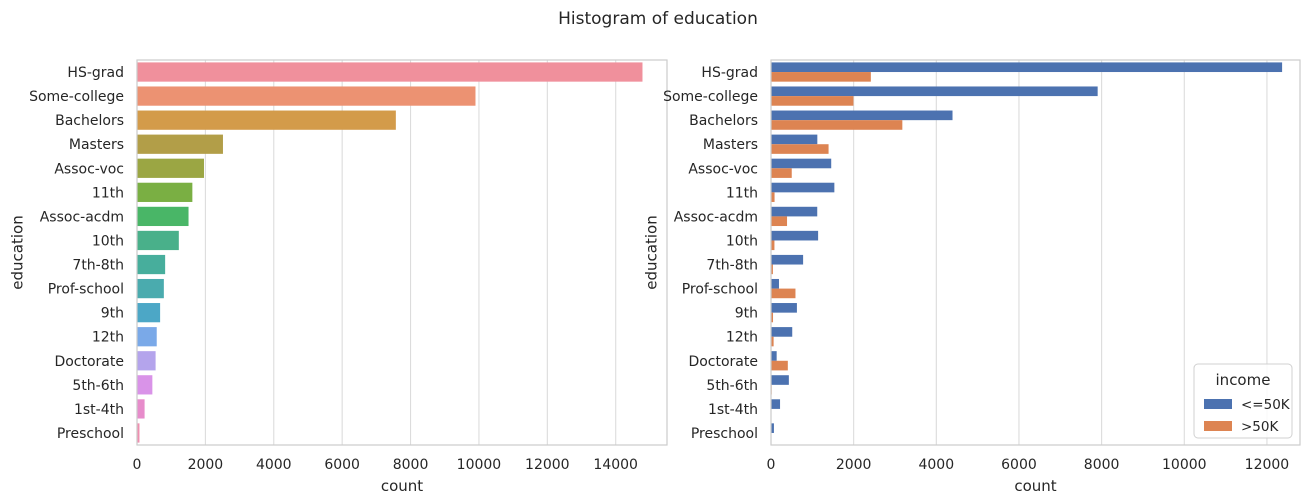 This screenshot has width=1309, height=502. Describe the element at coordinates (742, 241) in the screenshot. I see `y-tick-label: 10th` at that location.